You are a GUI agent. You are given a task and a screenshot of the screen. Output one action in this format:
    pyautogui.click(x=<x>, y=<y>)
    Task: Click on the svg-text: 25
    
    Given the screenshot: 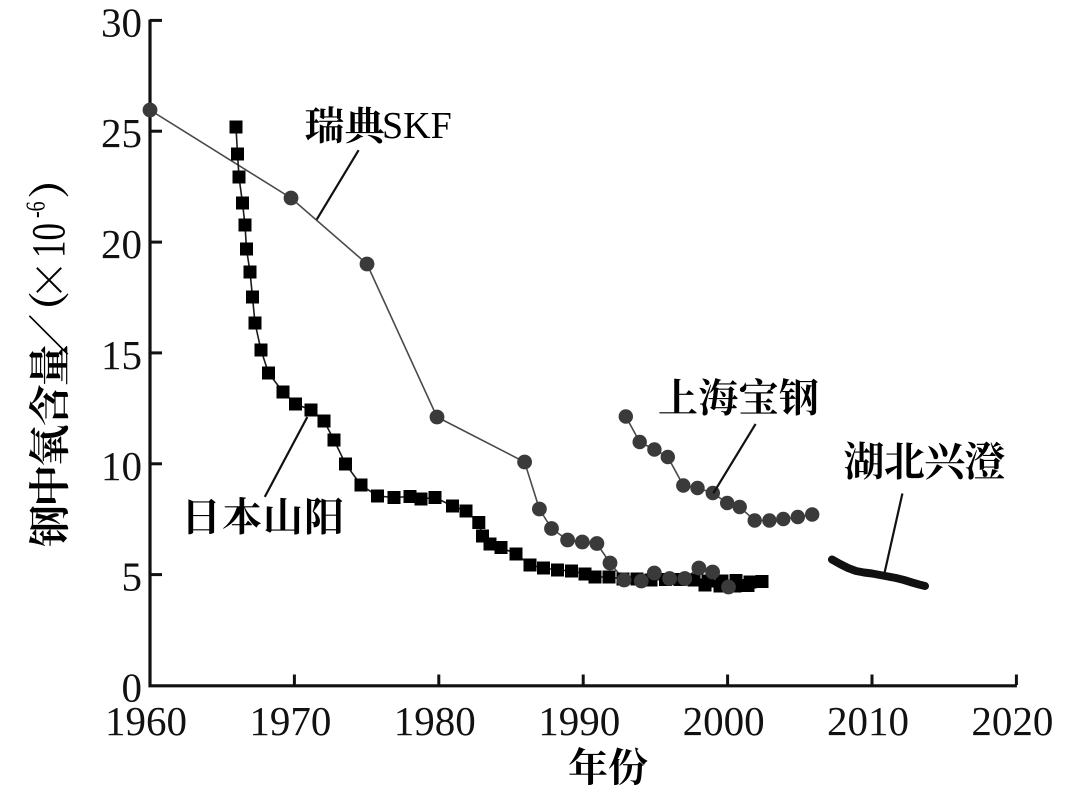 What is the action you would take?
    pyautogui.click(x=121, y=133)
    